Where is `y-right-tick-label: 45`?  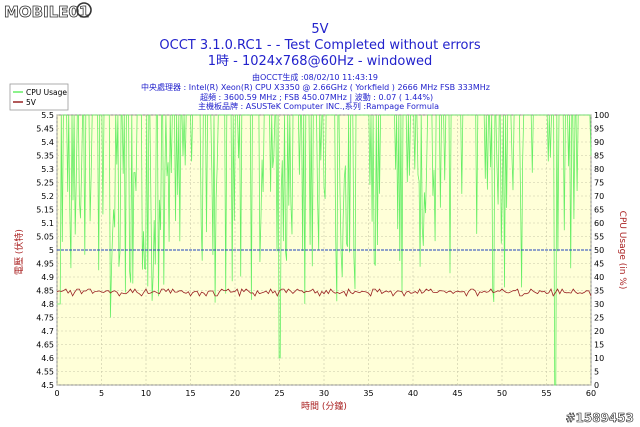 y-right-tick-label: 45 is located at coordinates (599, 264).